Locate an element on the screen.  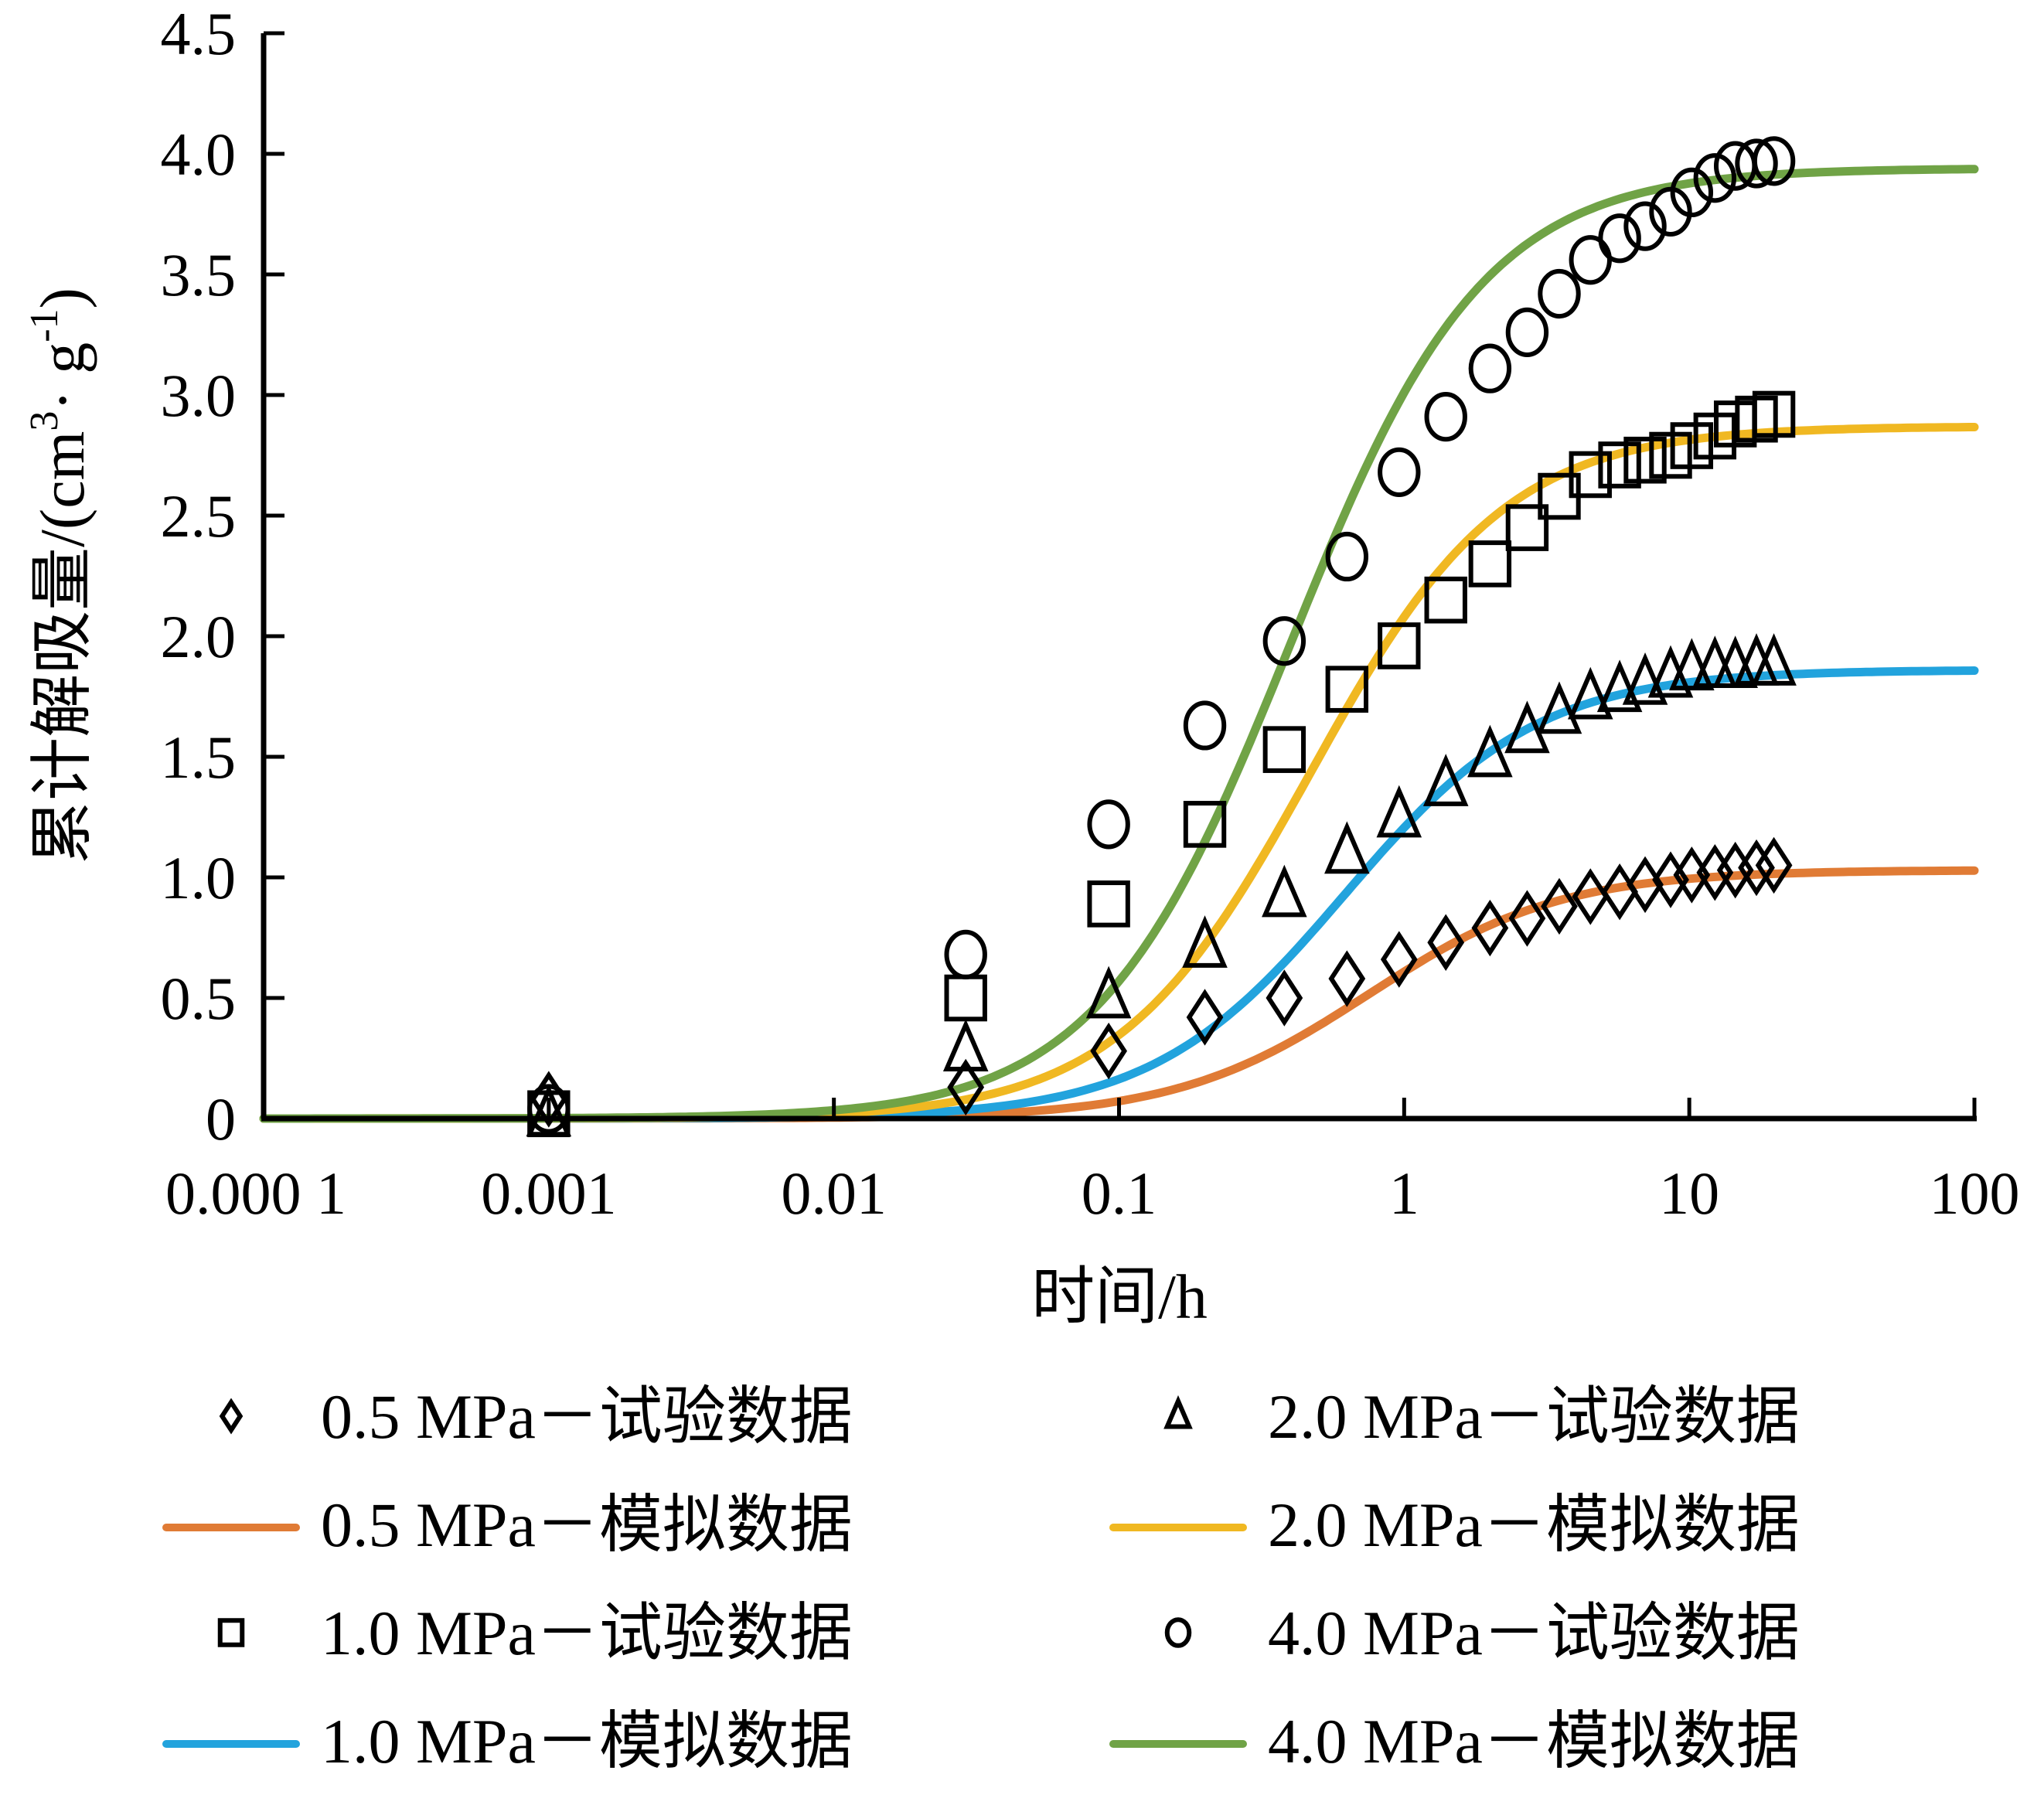
legend-marker-square is located at coordinates (231, 1632).